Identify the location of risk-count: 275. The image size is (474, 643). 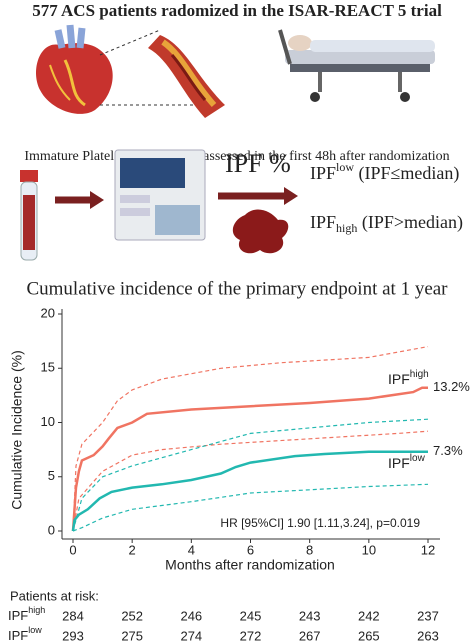
(132, 635).